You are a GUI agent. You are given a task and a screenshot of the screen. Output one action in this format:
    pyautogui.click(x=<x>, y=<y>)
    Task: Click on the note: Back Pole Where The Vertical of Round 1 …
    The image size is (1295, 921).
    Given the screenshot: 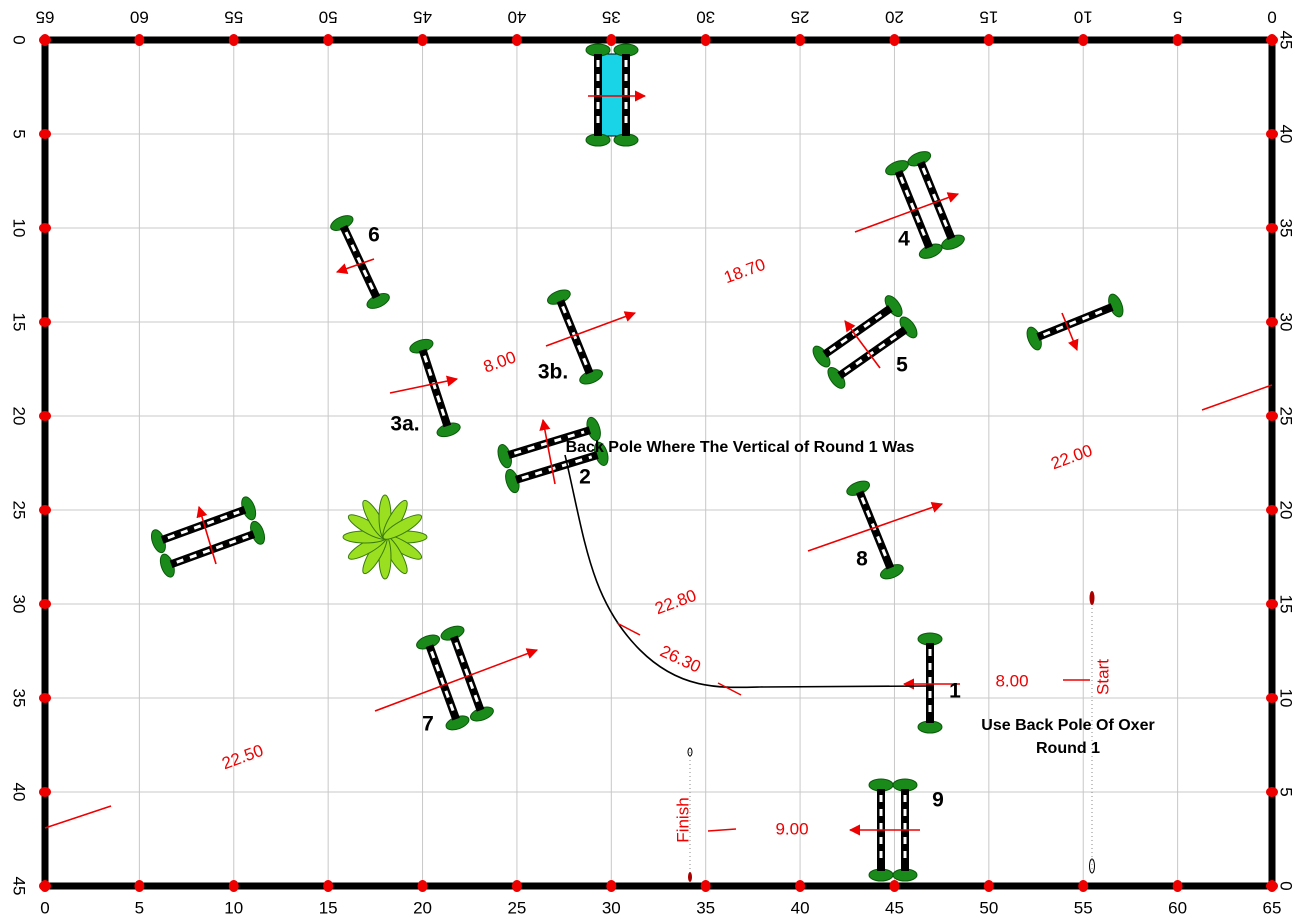 What is the action you would take?
    pyautogui.click(x=740, y=447)
    